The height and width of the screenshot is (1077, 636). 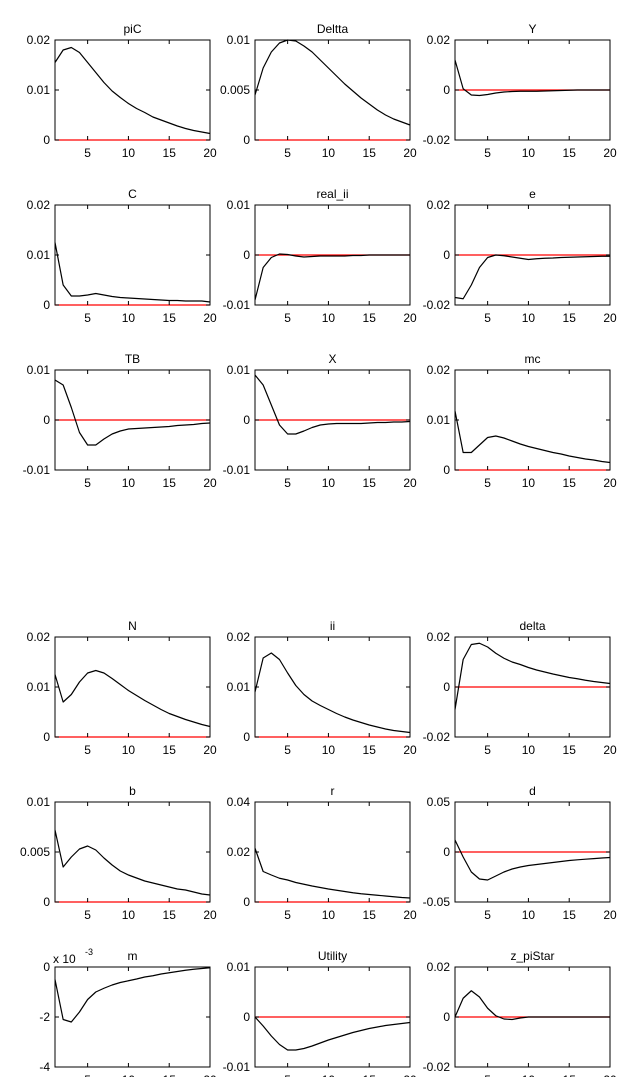 I want to click on ytick-label: -0.02, so click(x=437, y=140).